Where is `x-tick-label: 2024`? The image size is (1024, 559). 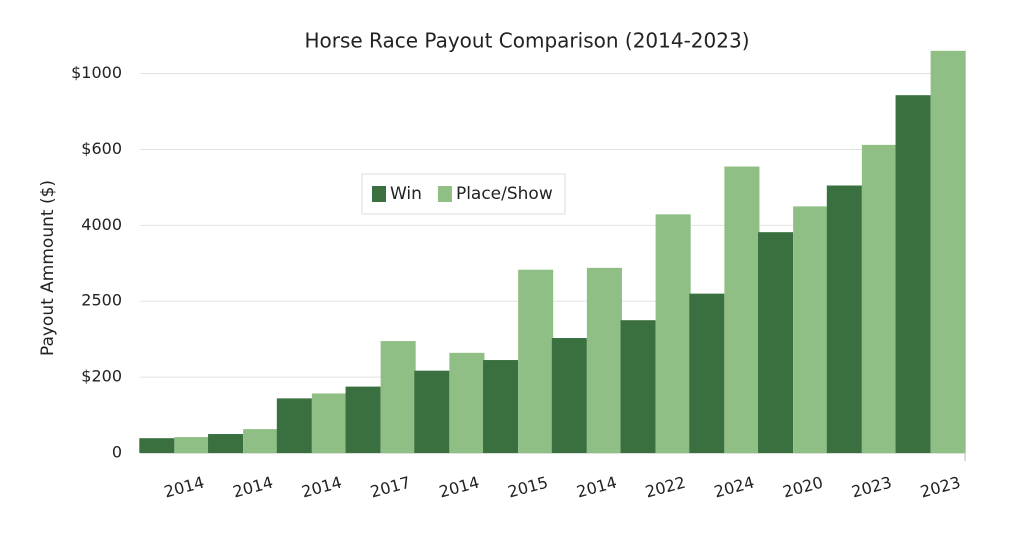
x-tick-label: 2024 is located at coordinates (734, 487).